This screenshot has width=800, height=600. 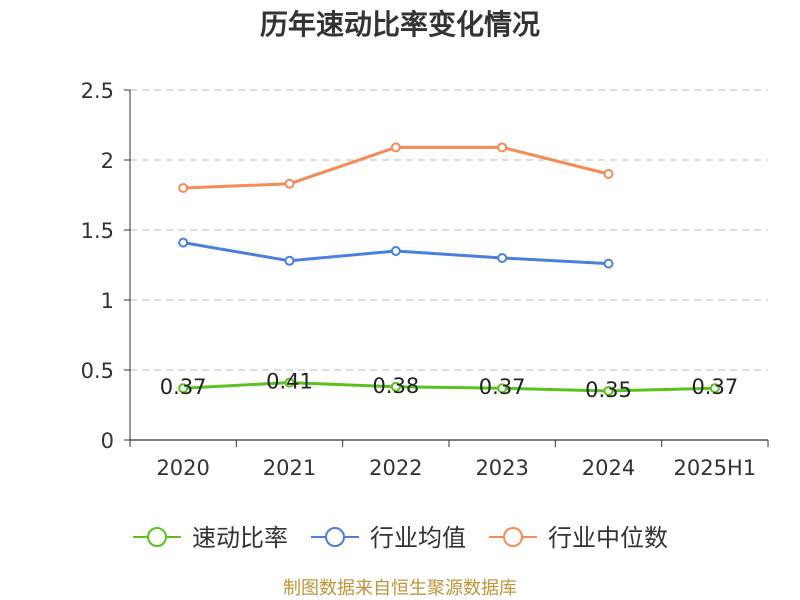 What do you see at coordinates (608, 538) in the screenshot?
I see `legend-label: 行业中位数` at bounding box center [608, 538].